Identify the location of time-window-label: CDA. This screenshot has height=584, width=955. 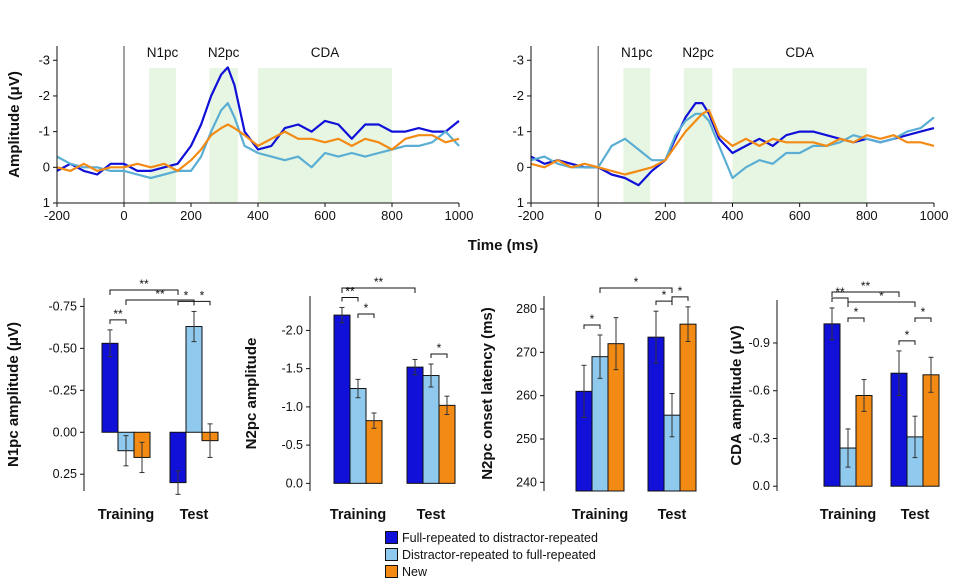
(799, 52).